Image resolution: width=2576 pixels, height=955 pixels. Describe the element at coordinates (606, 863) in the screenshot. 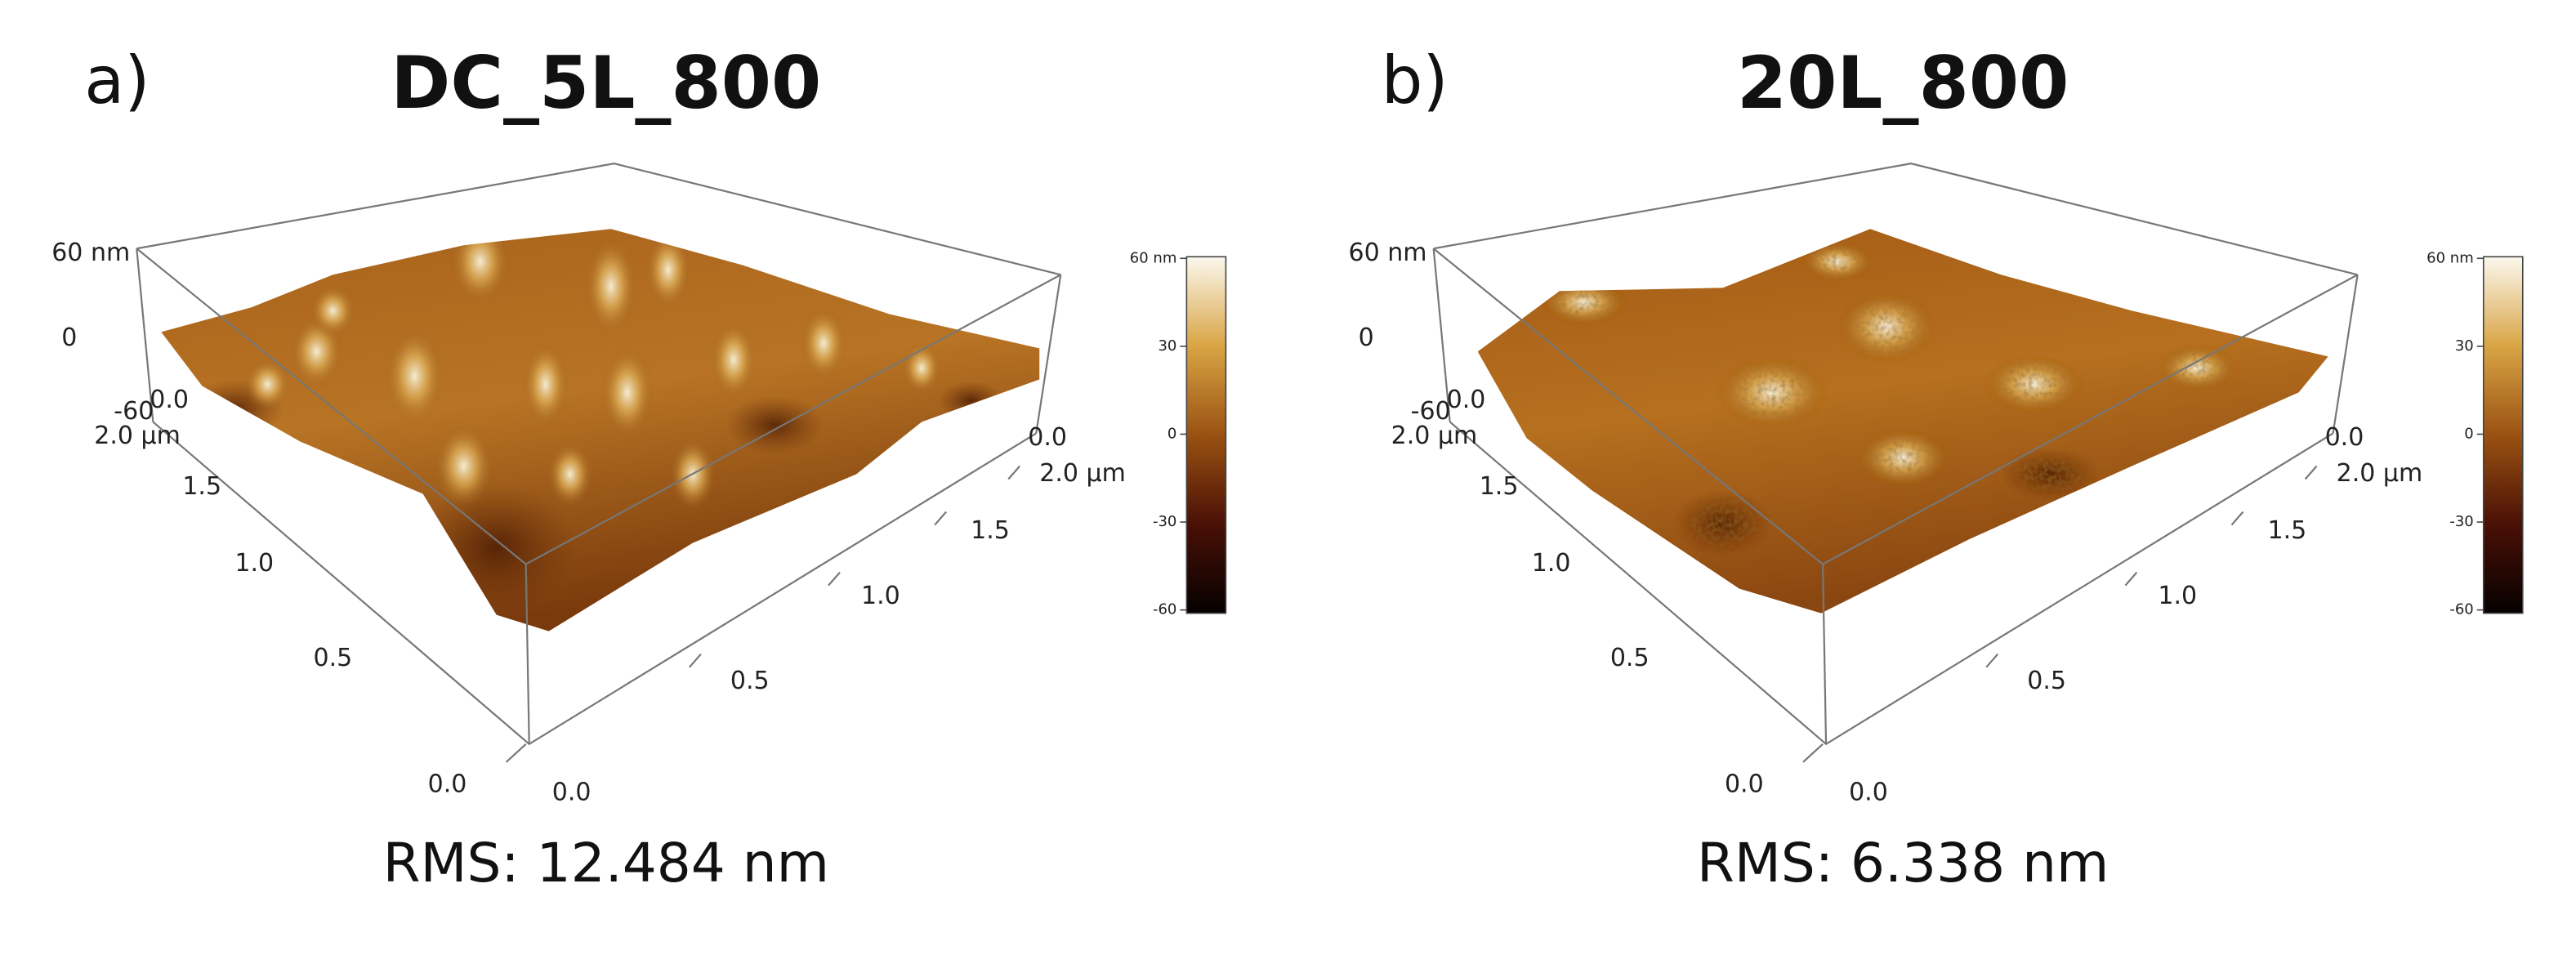

I see `rms-value: RMS: 12.484 nm` at that location.